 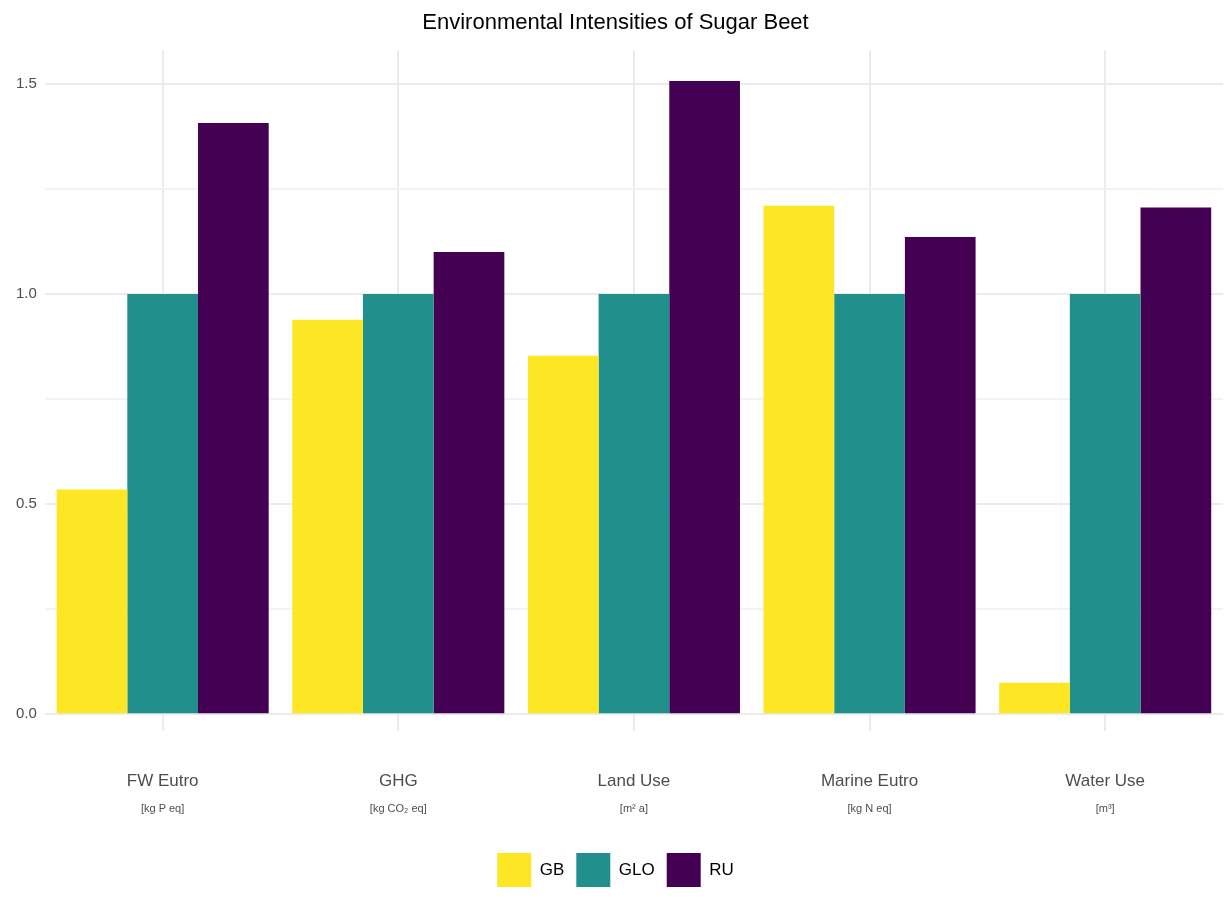 I want to click on x-tick-label: Land Use [m² a], so click(x=634, y=792).